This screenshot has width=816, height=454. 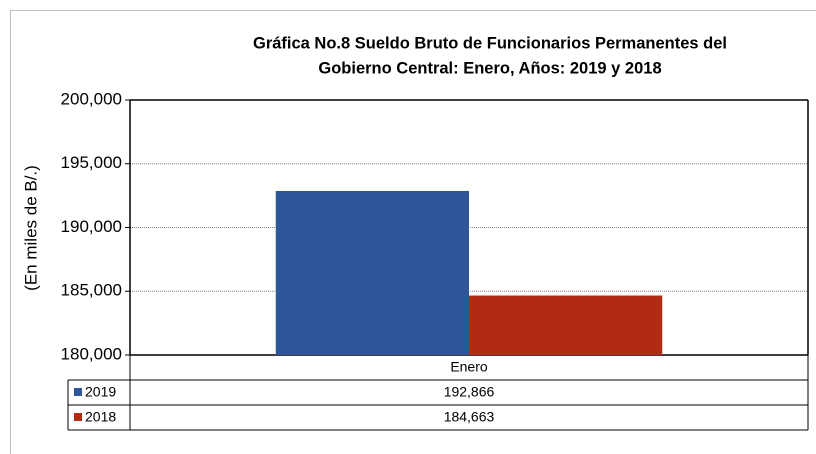 I want to click on x-tick-label: Enero, so click(x=469, y=367).